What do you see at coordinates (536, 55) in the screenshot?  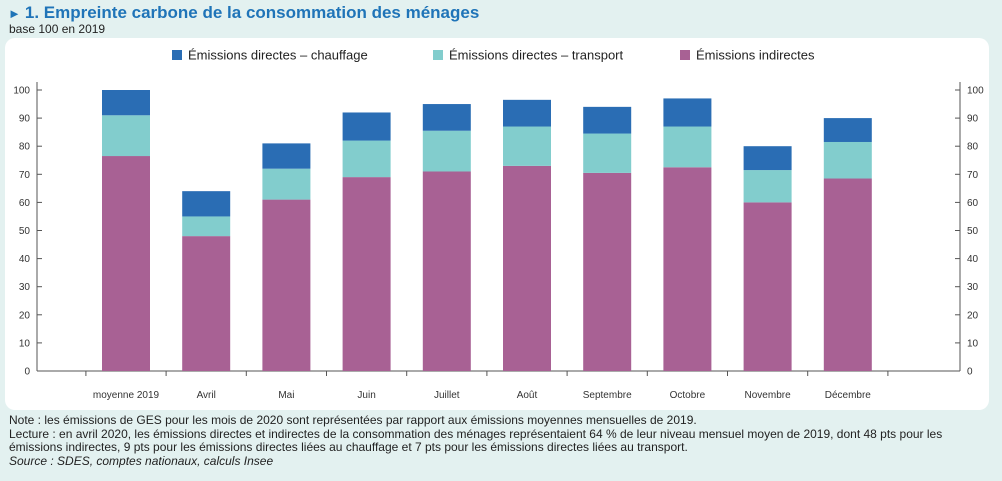 I see `legend-label: Émissions directes – transport` at bounding box center [536, 55].